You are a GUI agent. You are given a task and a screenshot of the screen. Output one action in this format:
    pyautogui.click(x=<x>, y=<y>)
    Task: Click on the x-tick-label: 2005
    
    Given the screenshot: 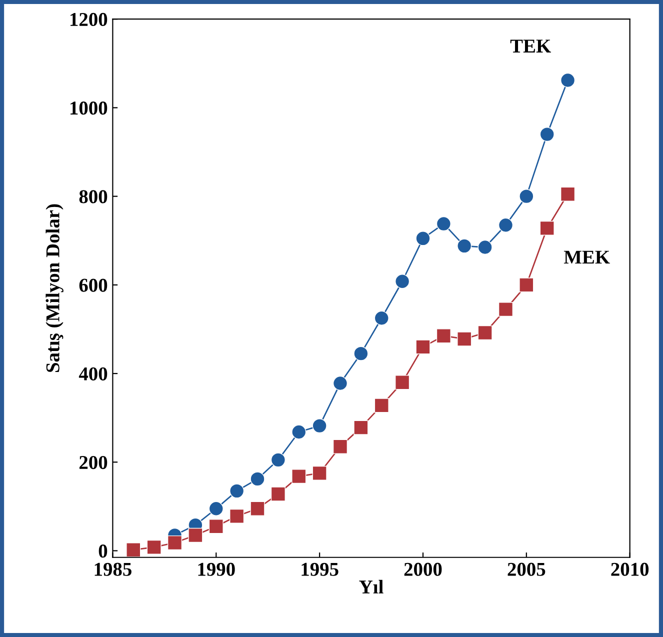 What is the action you would take?
    pyautogui.click(x=527, y=569)
    